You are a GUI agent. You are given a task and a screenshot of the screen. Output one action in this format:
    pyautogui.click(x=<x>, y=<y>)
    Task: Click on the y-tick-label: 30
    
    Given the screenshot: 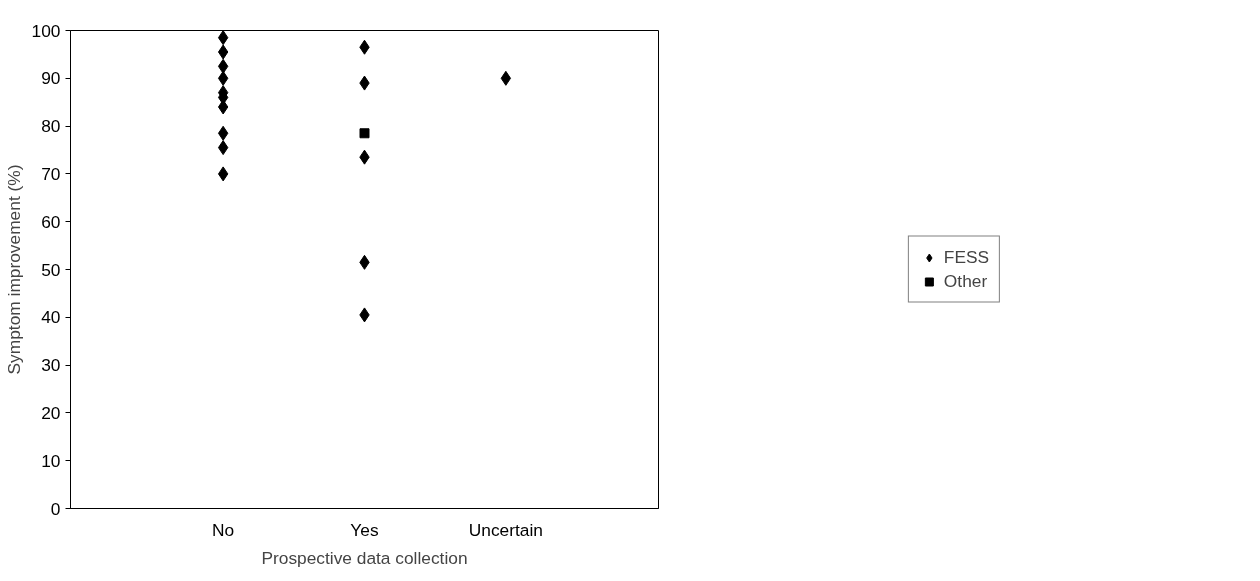 What is the action you would take?
    pyautogui.click(x=51, y=365)
    